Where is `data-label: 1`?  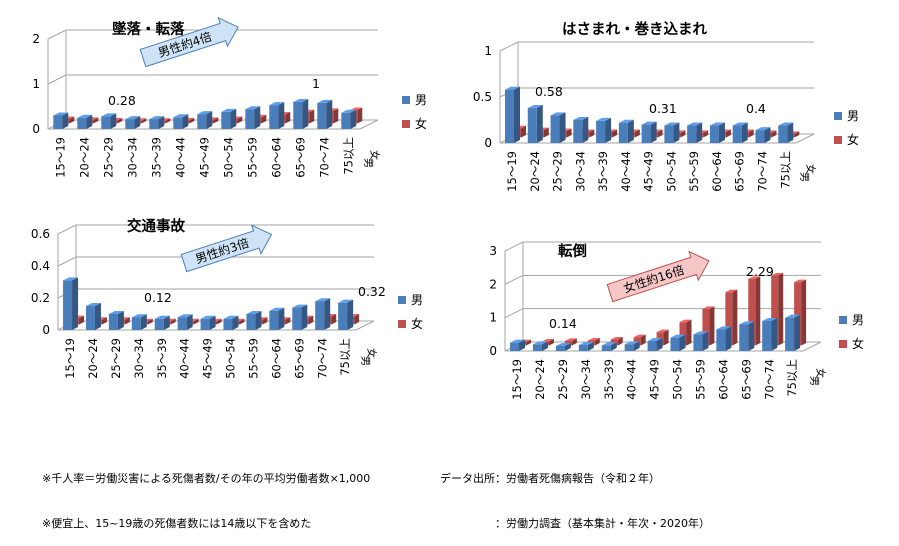 data-label: 1 is located at coordinates (316, 83).